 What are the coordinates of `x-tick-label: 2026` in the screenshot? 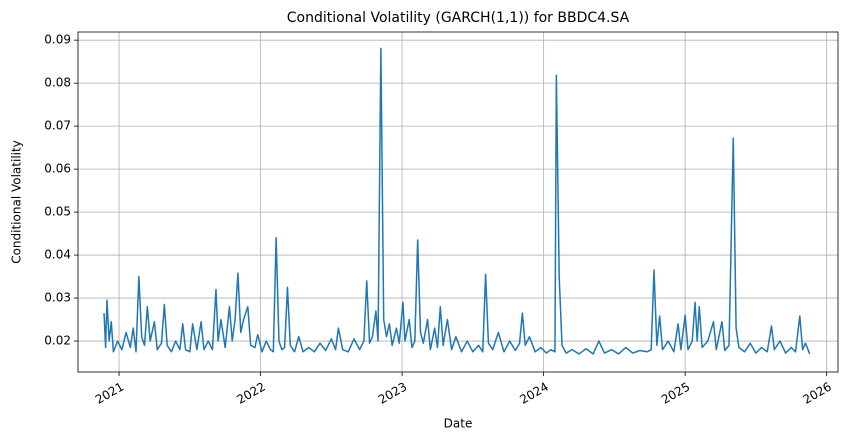 It's located at (816, 393).